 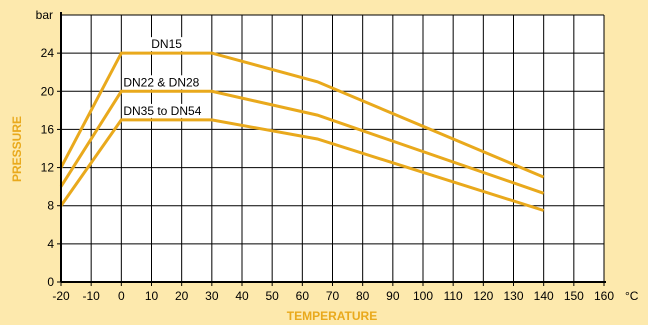 What do you see at coordinates (363, 296) in the screenshot?
I see `x-tick-label-10: 80` at bounding box center [363, 296].